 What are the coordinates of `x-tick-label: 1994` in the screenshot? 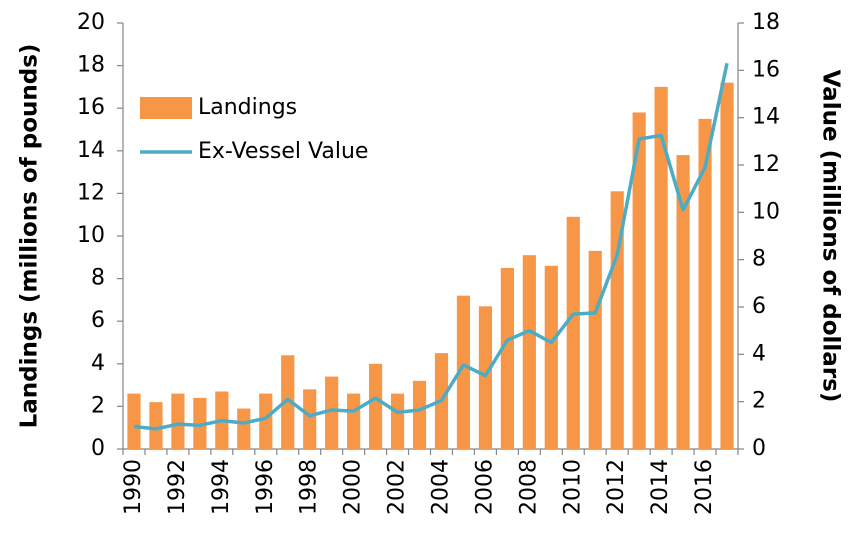 It's located at (221, 487).